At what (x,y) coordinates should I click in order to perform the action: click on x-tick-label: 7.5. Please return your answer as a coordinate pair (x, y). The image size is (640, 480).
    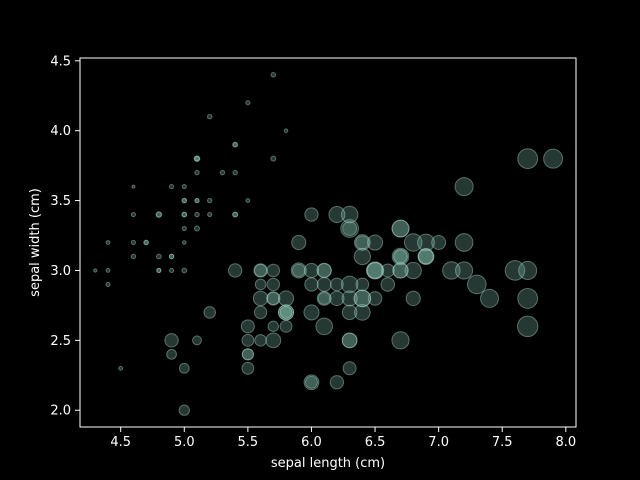
    Looking at the image, I should click on (502, 442).